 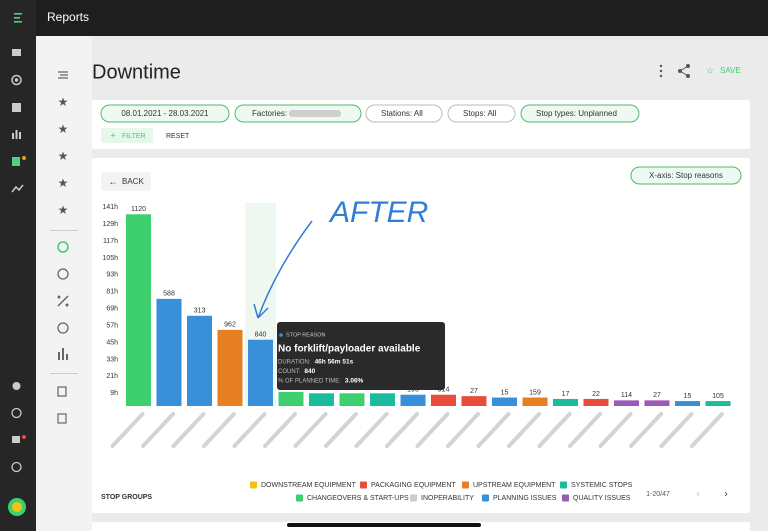 I want to click on filter-button: FILTER +, so click(x=127, y=135).